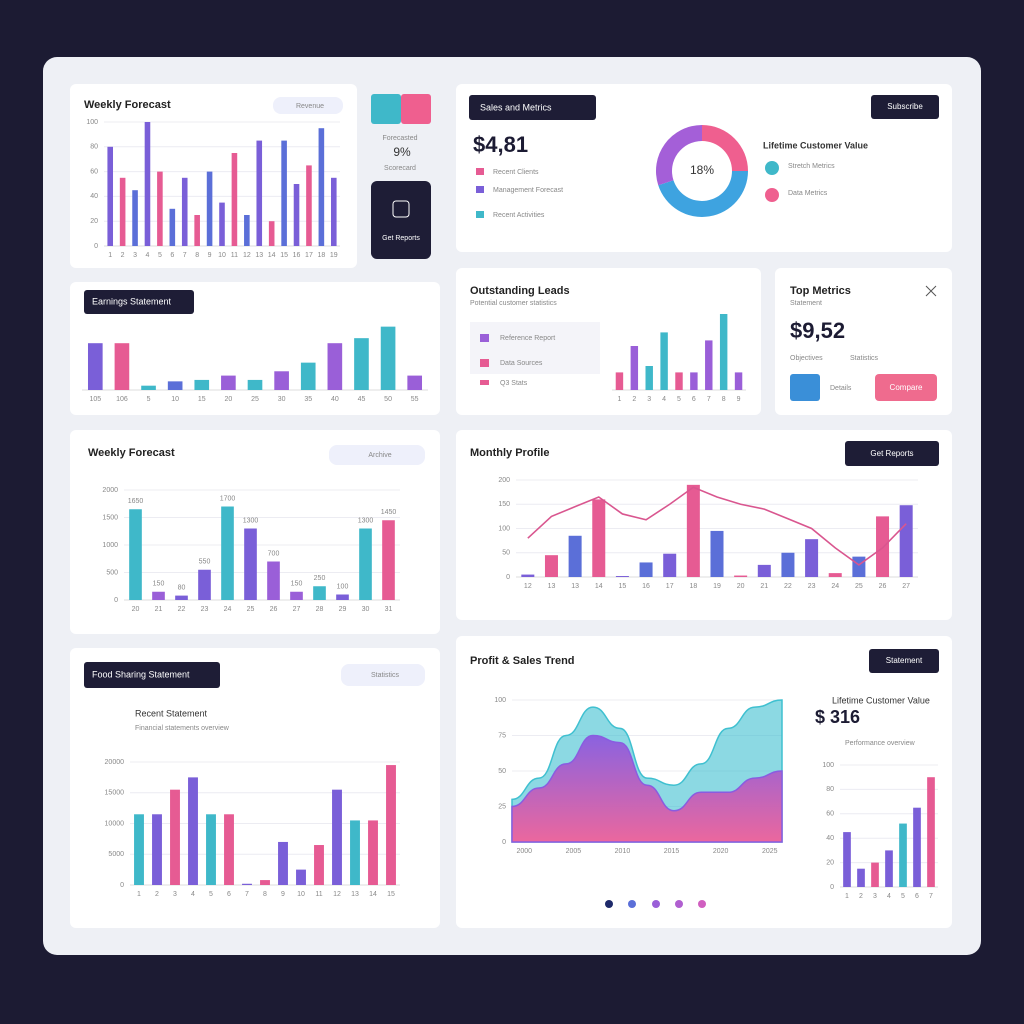 This screenshot has width=1024, height=1024. Describe the element at coordinates (116, 854) in the screenshot. I see `y-tick-label: 5000` at that location.